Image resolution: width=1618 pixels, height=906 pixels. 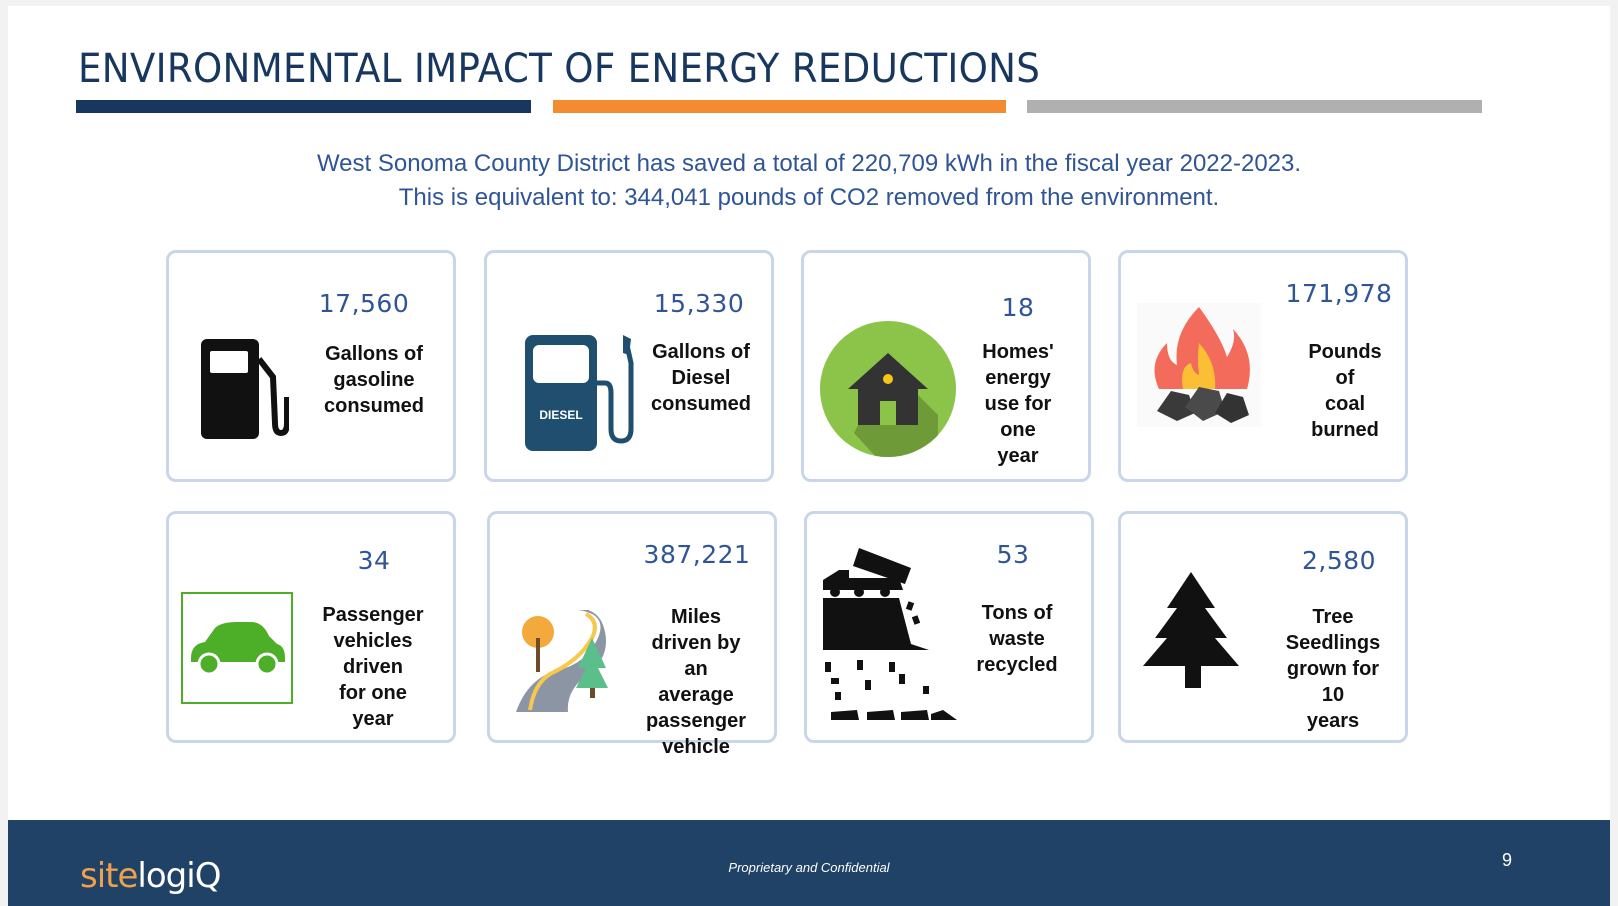 What do you see at coordinates (1018, 404) in the screenshot?
I see `label-homes: Homes' energy use for one year` at bounding box center [1018, 404].